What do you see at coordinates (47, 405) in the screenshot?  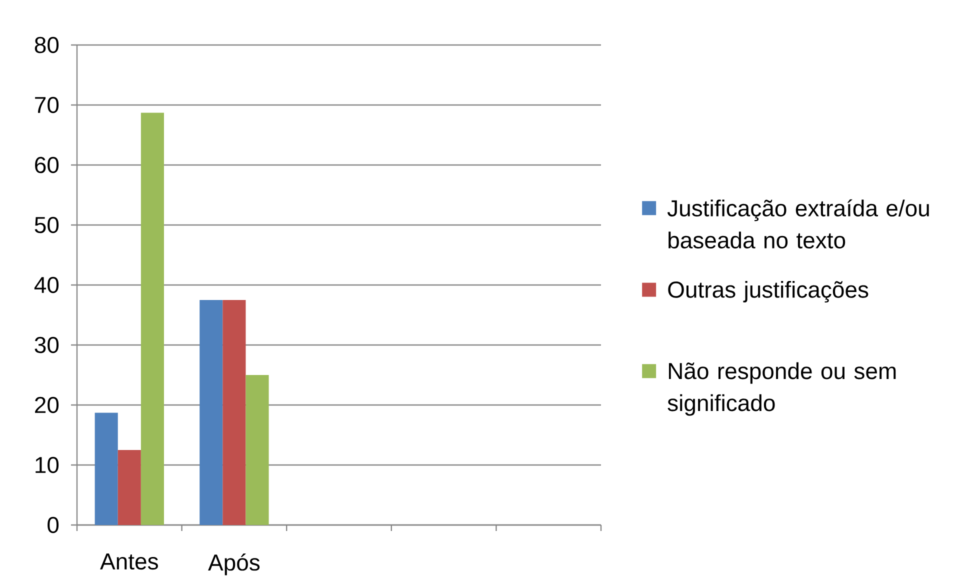 I see `y-tick-label: 20` at bounding box center [47, 405].